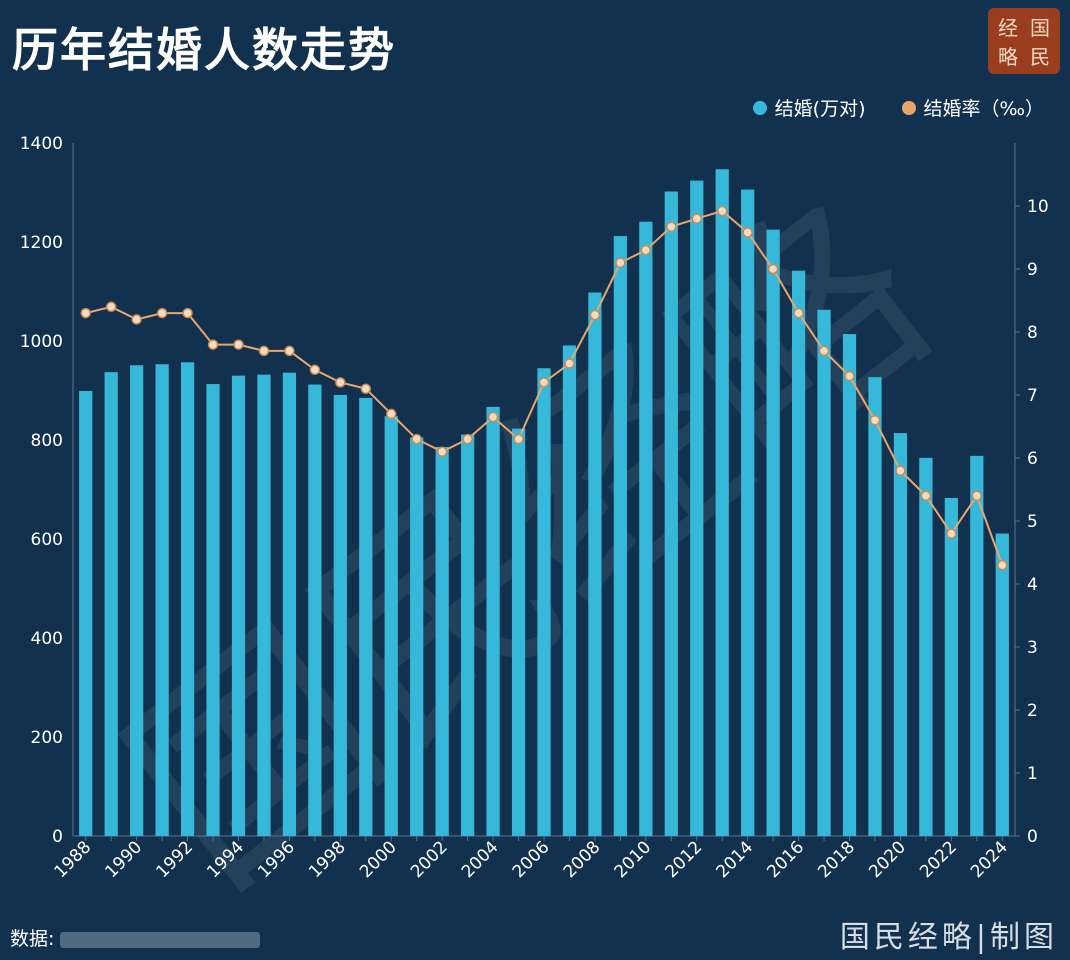  What do you see at coordinates (820, 109) in the screenshot?
I see `legend-label: 结婚(万对)` at bounding box center [820, 109].